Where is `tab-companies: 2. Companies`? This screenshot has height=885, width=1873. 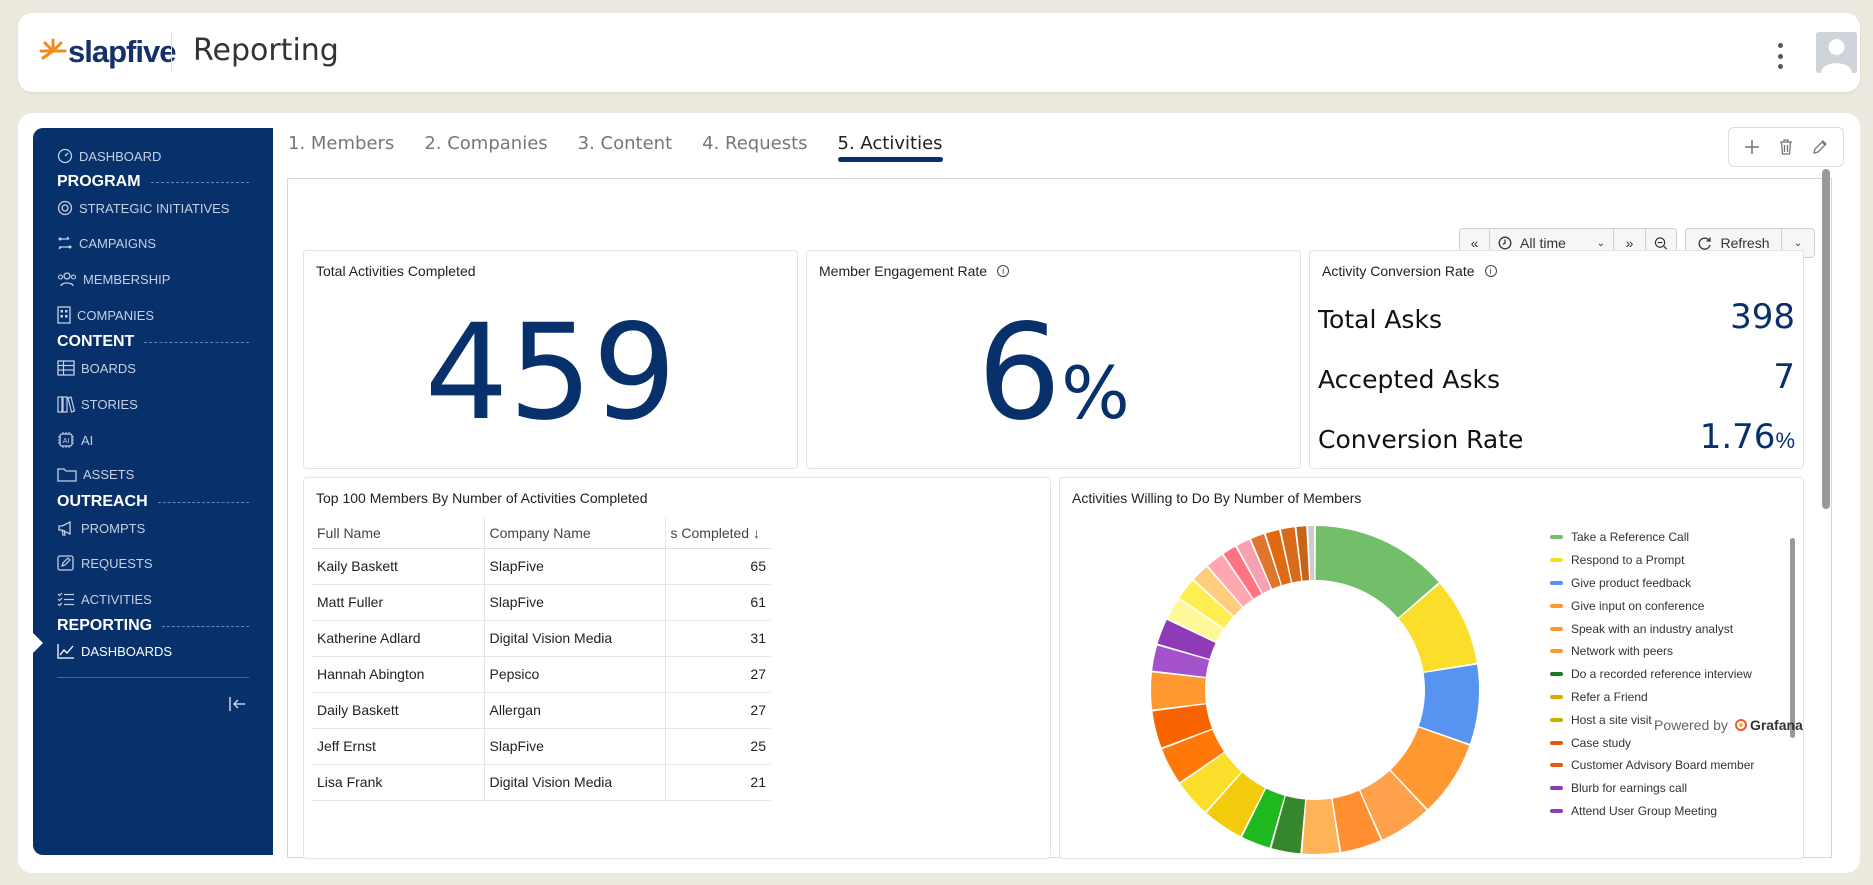
tab-companies: 2. Companies is located at coordinates (486, 143).